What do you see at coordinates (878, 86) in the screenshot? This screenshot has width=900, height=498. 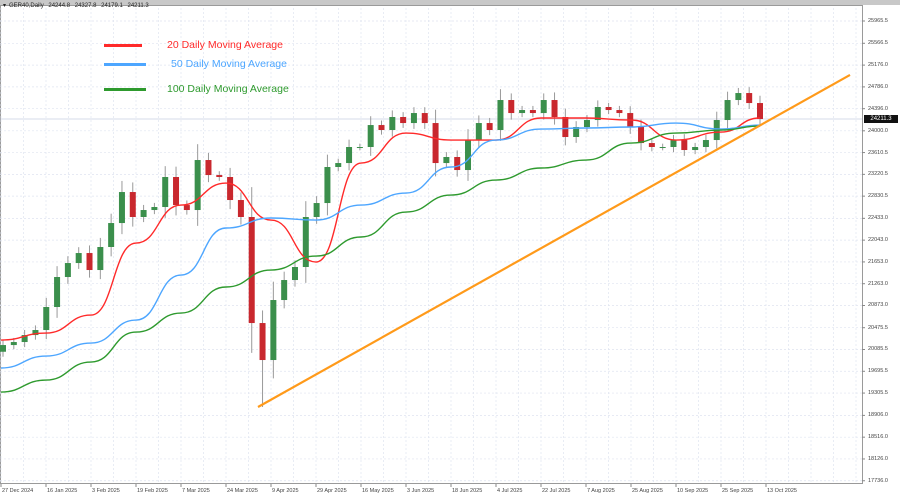 I see `y-tick-label: 24786.0` at bounding box center [878, 86].